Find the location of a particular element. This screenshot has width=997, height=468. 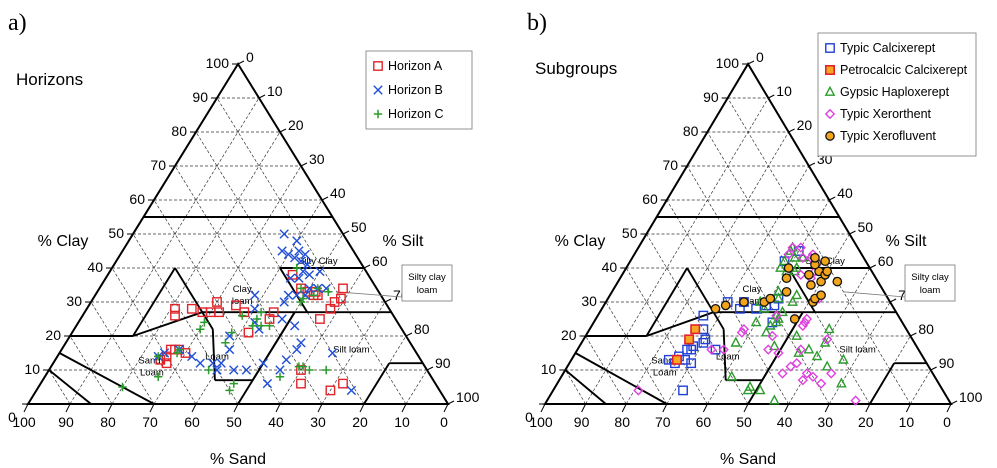

sand-tick-label: 20 is located at coordinates (866, 422).